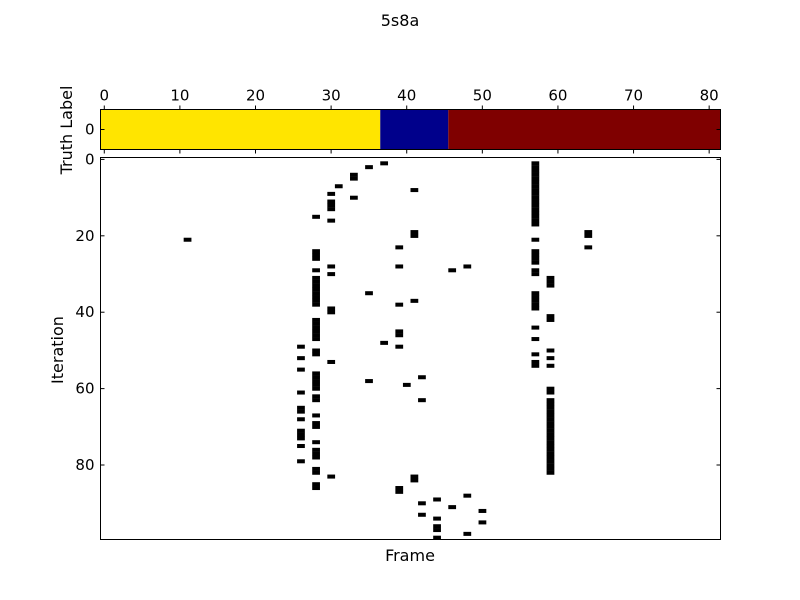 The image size is (800, 600). I want to click on iteration-y-tick-label-0: 0, so click(90, 159).